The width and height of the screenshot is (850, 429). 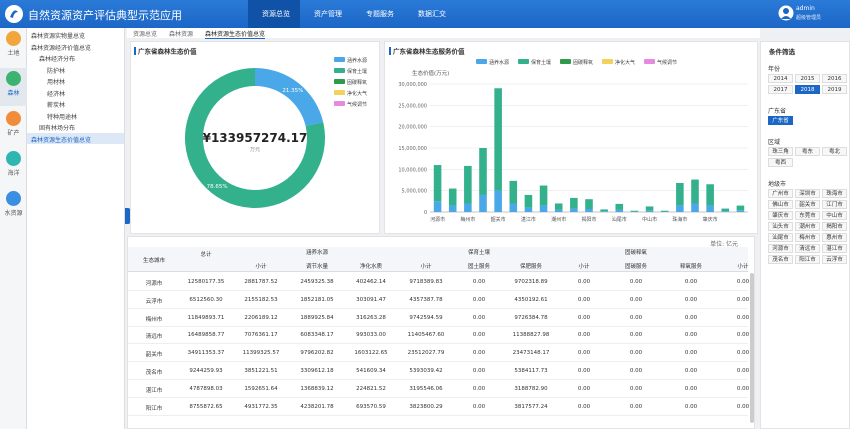 What do you see at coordinates (317, 299) in the screenshot?
I see `table-cell: 1852181.05` at bounding box center [317, 299].